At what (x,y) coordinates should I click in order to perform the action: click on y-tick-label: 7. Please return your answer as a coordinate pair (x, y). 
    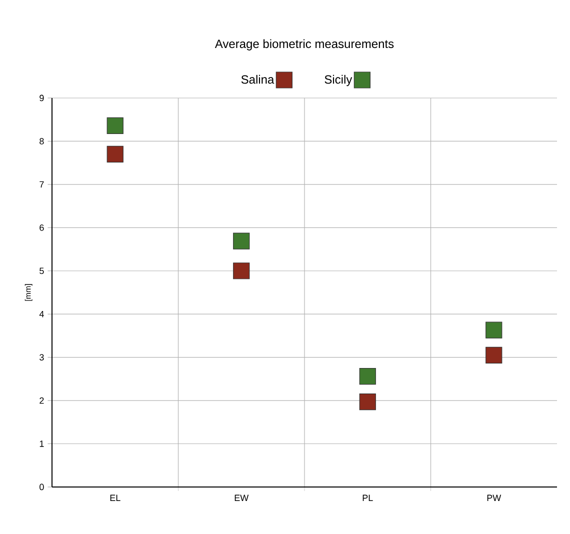
    Looking at the image, I should click on (42, 184).